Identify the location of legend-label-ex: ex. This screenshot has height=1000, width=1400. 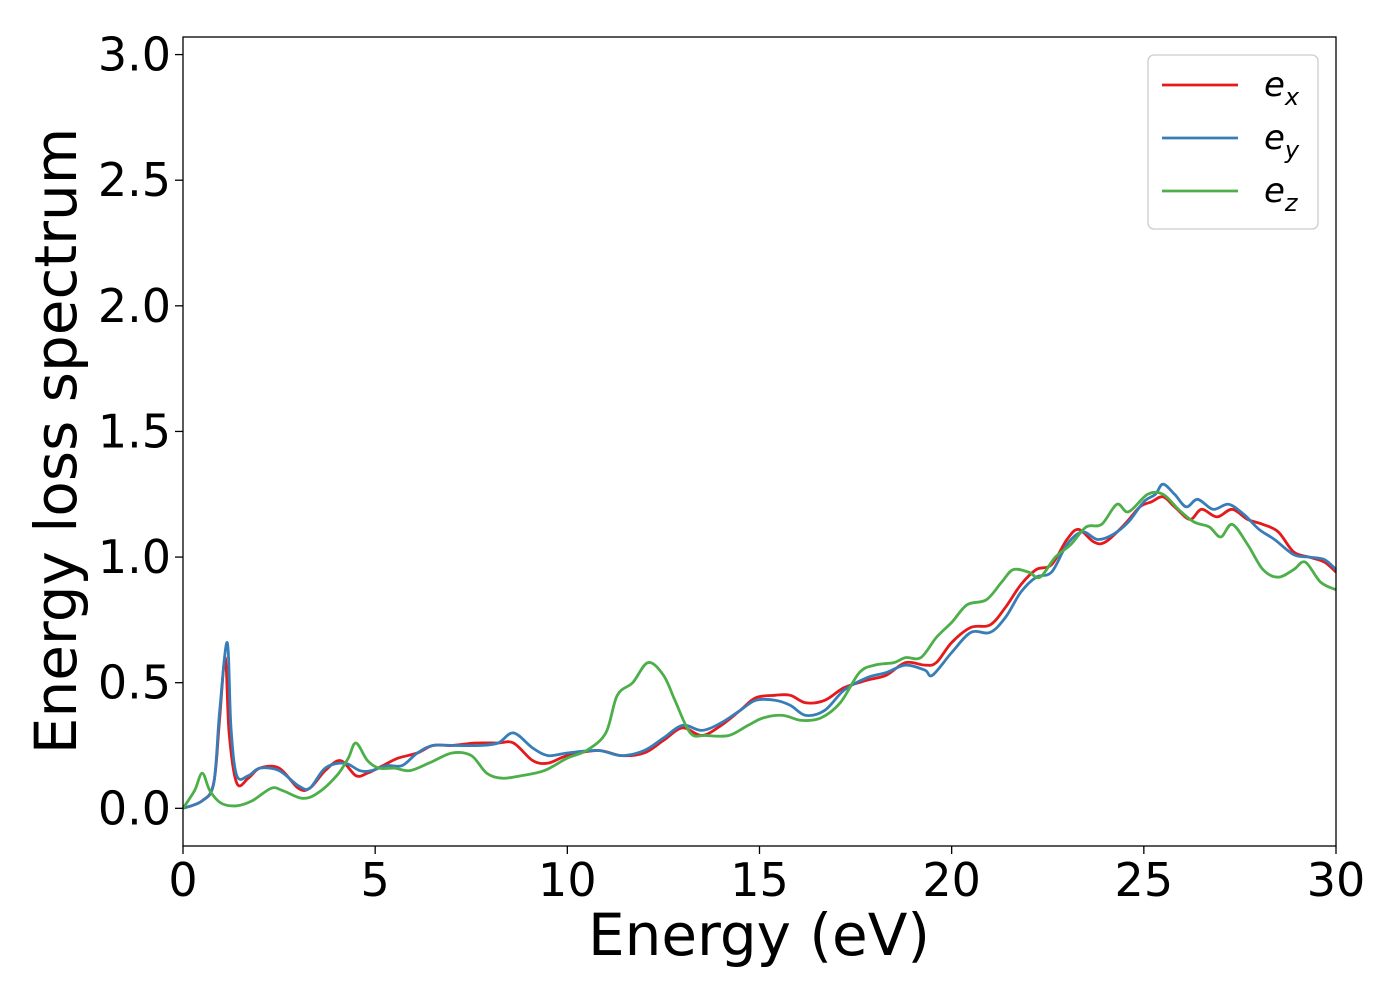
(1282, 88).